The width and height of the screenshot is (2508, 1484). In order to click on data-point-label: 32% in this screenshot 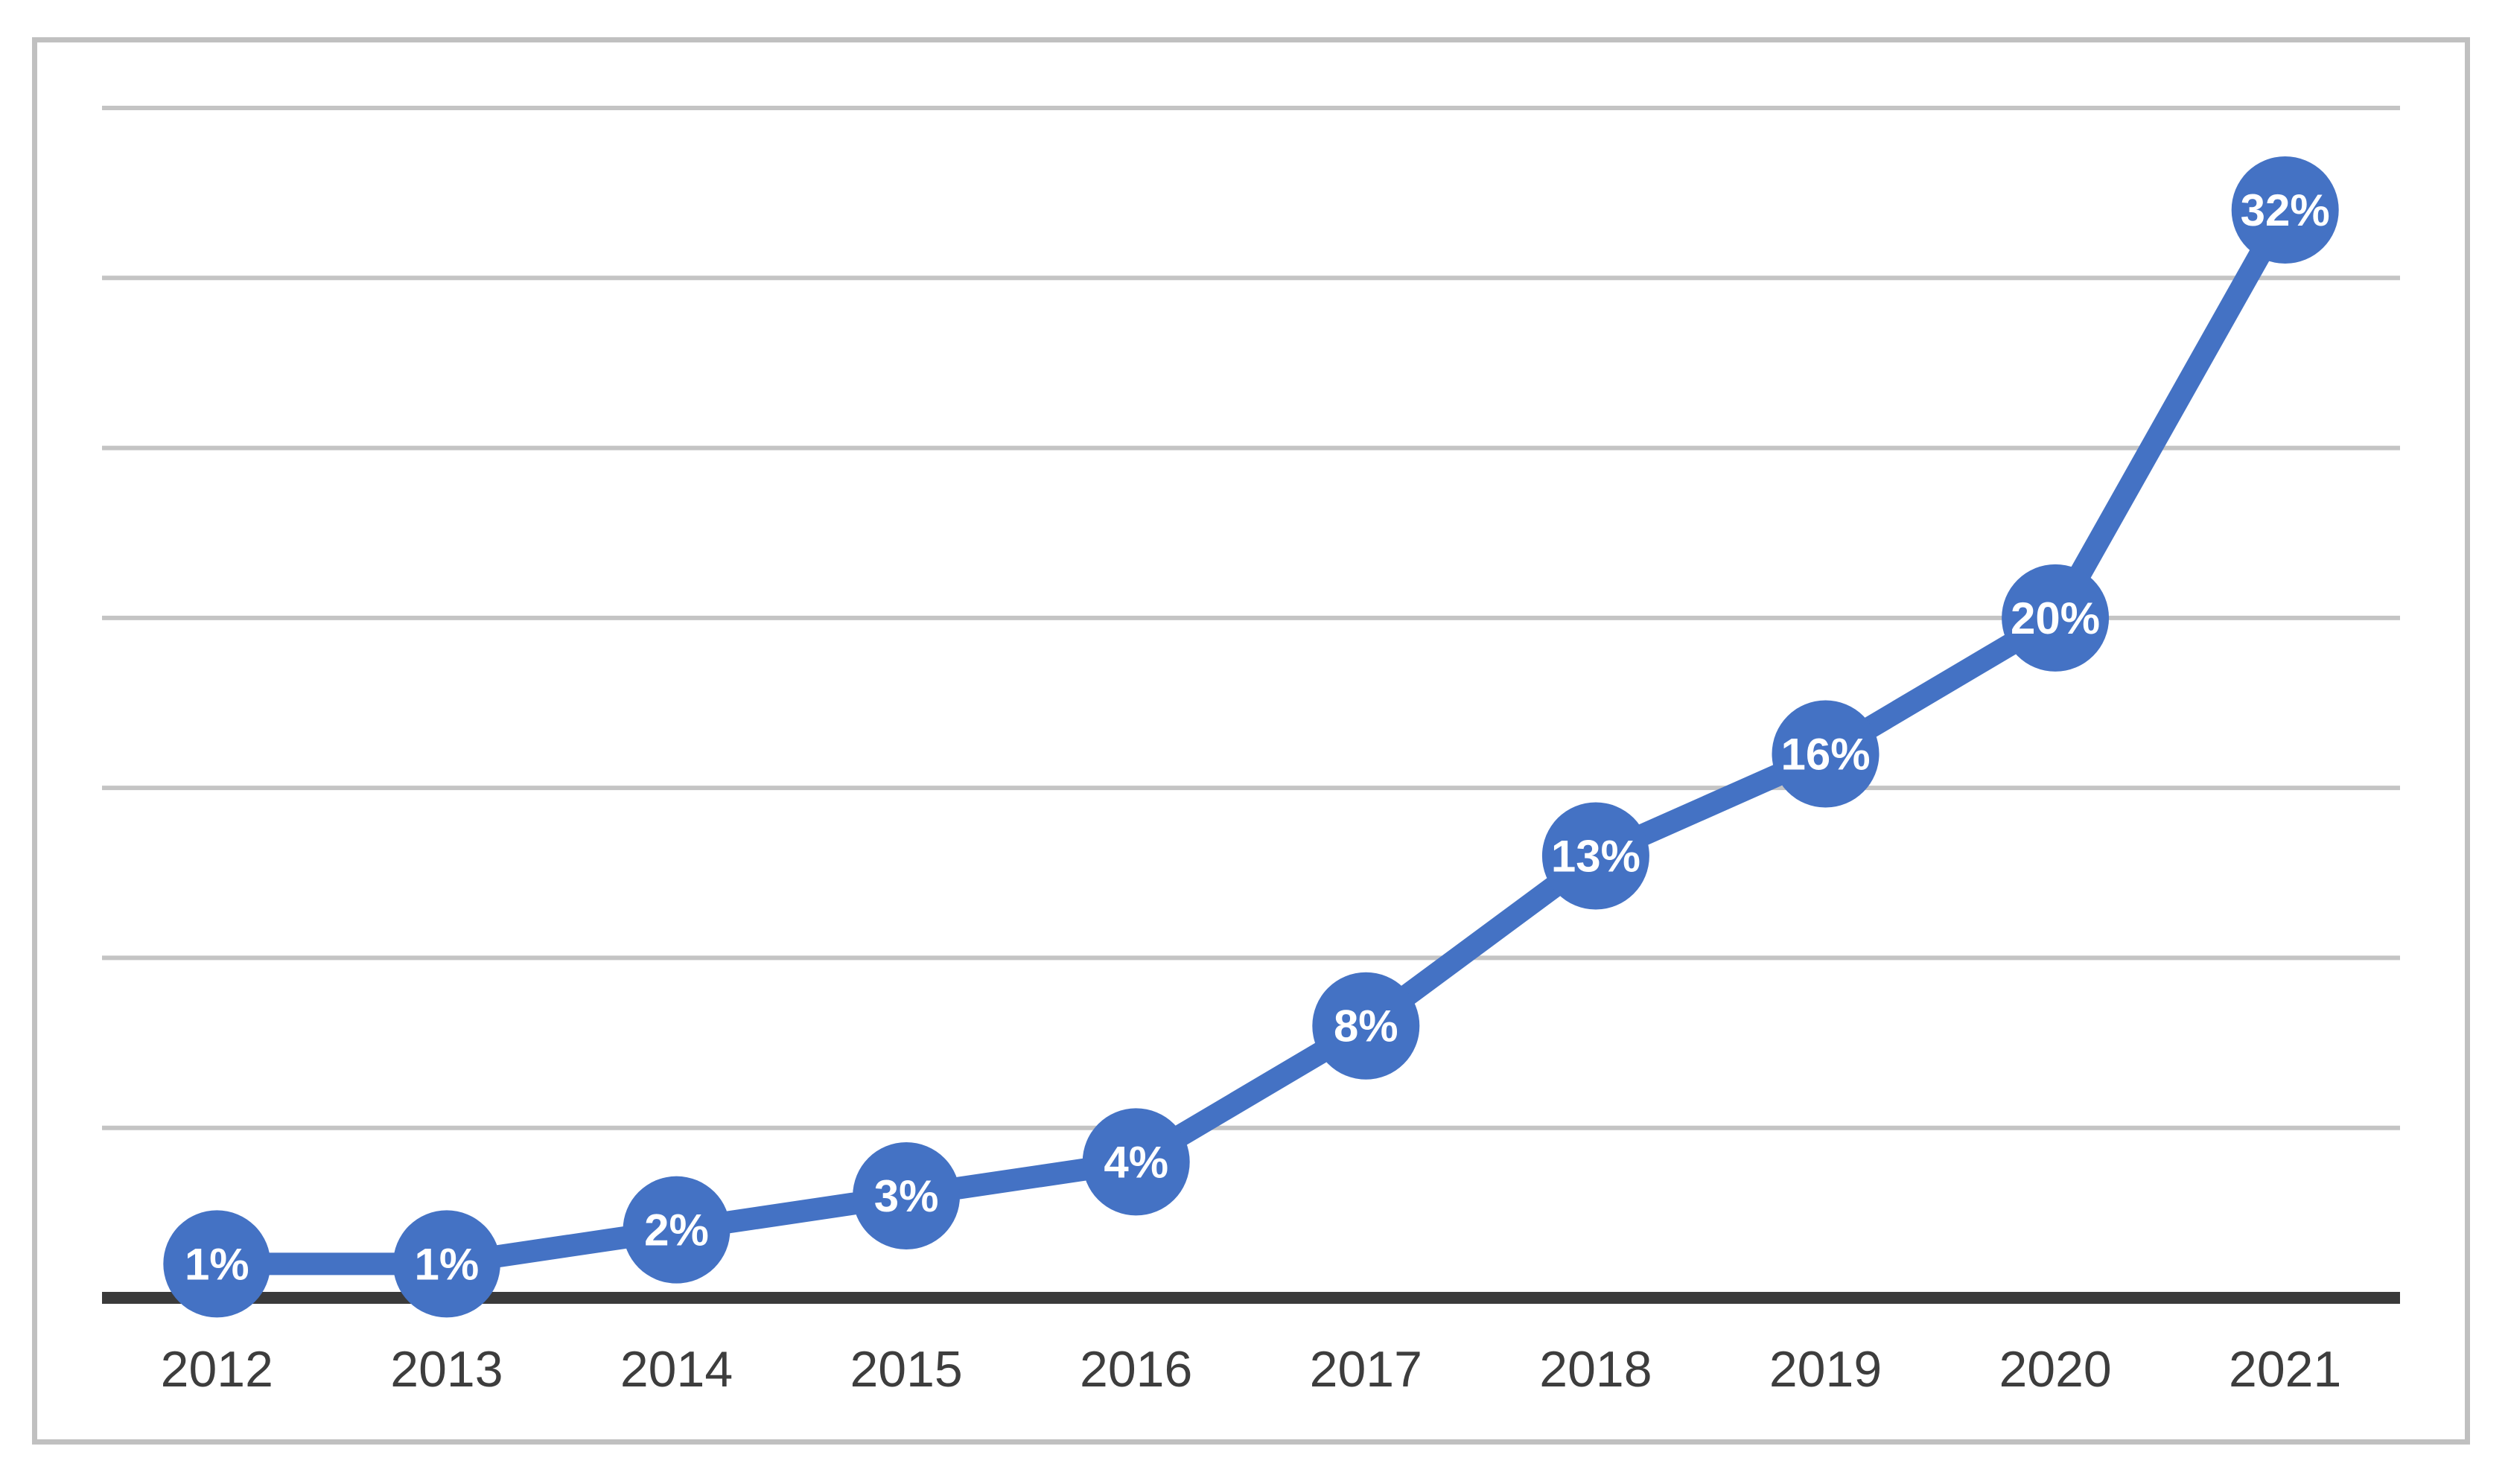, I will do `click(2285, 210)`.